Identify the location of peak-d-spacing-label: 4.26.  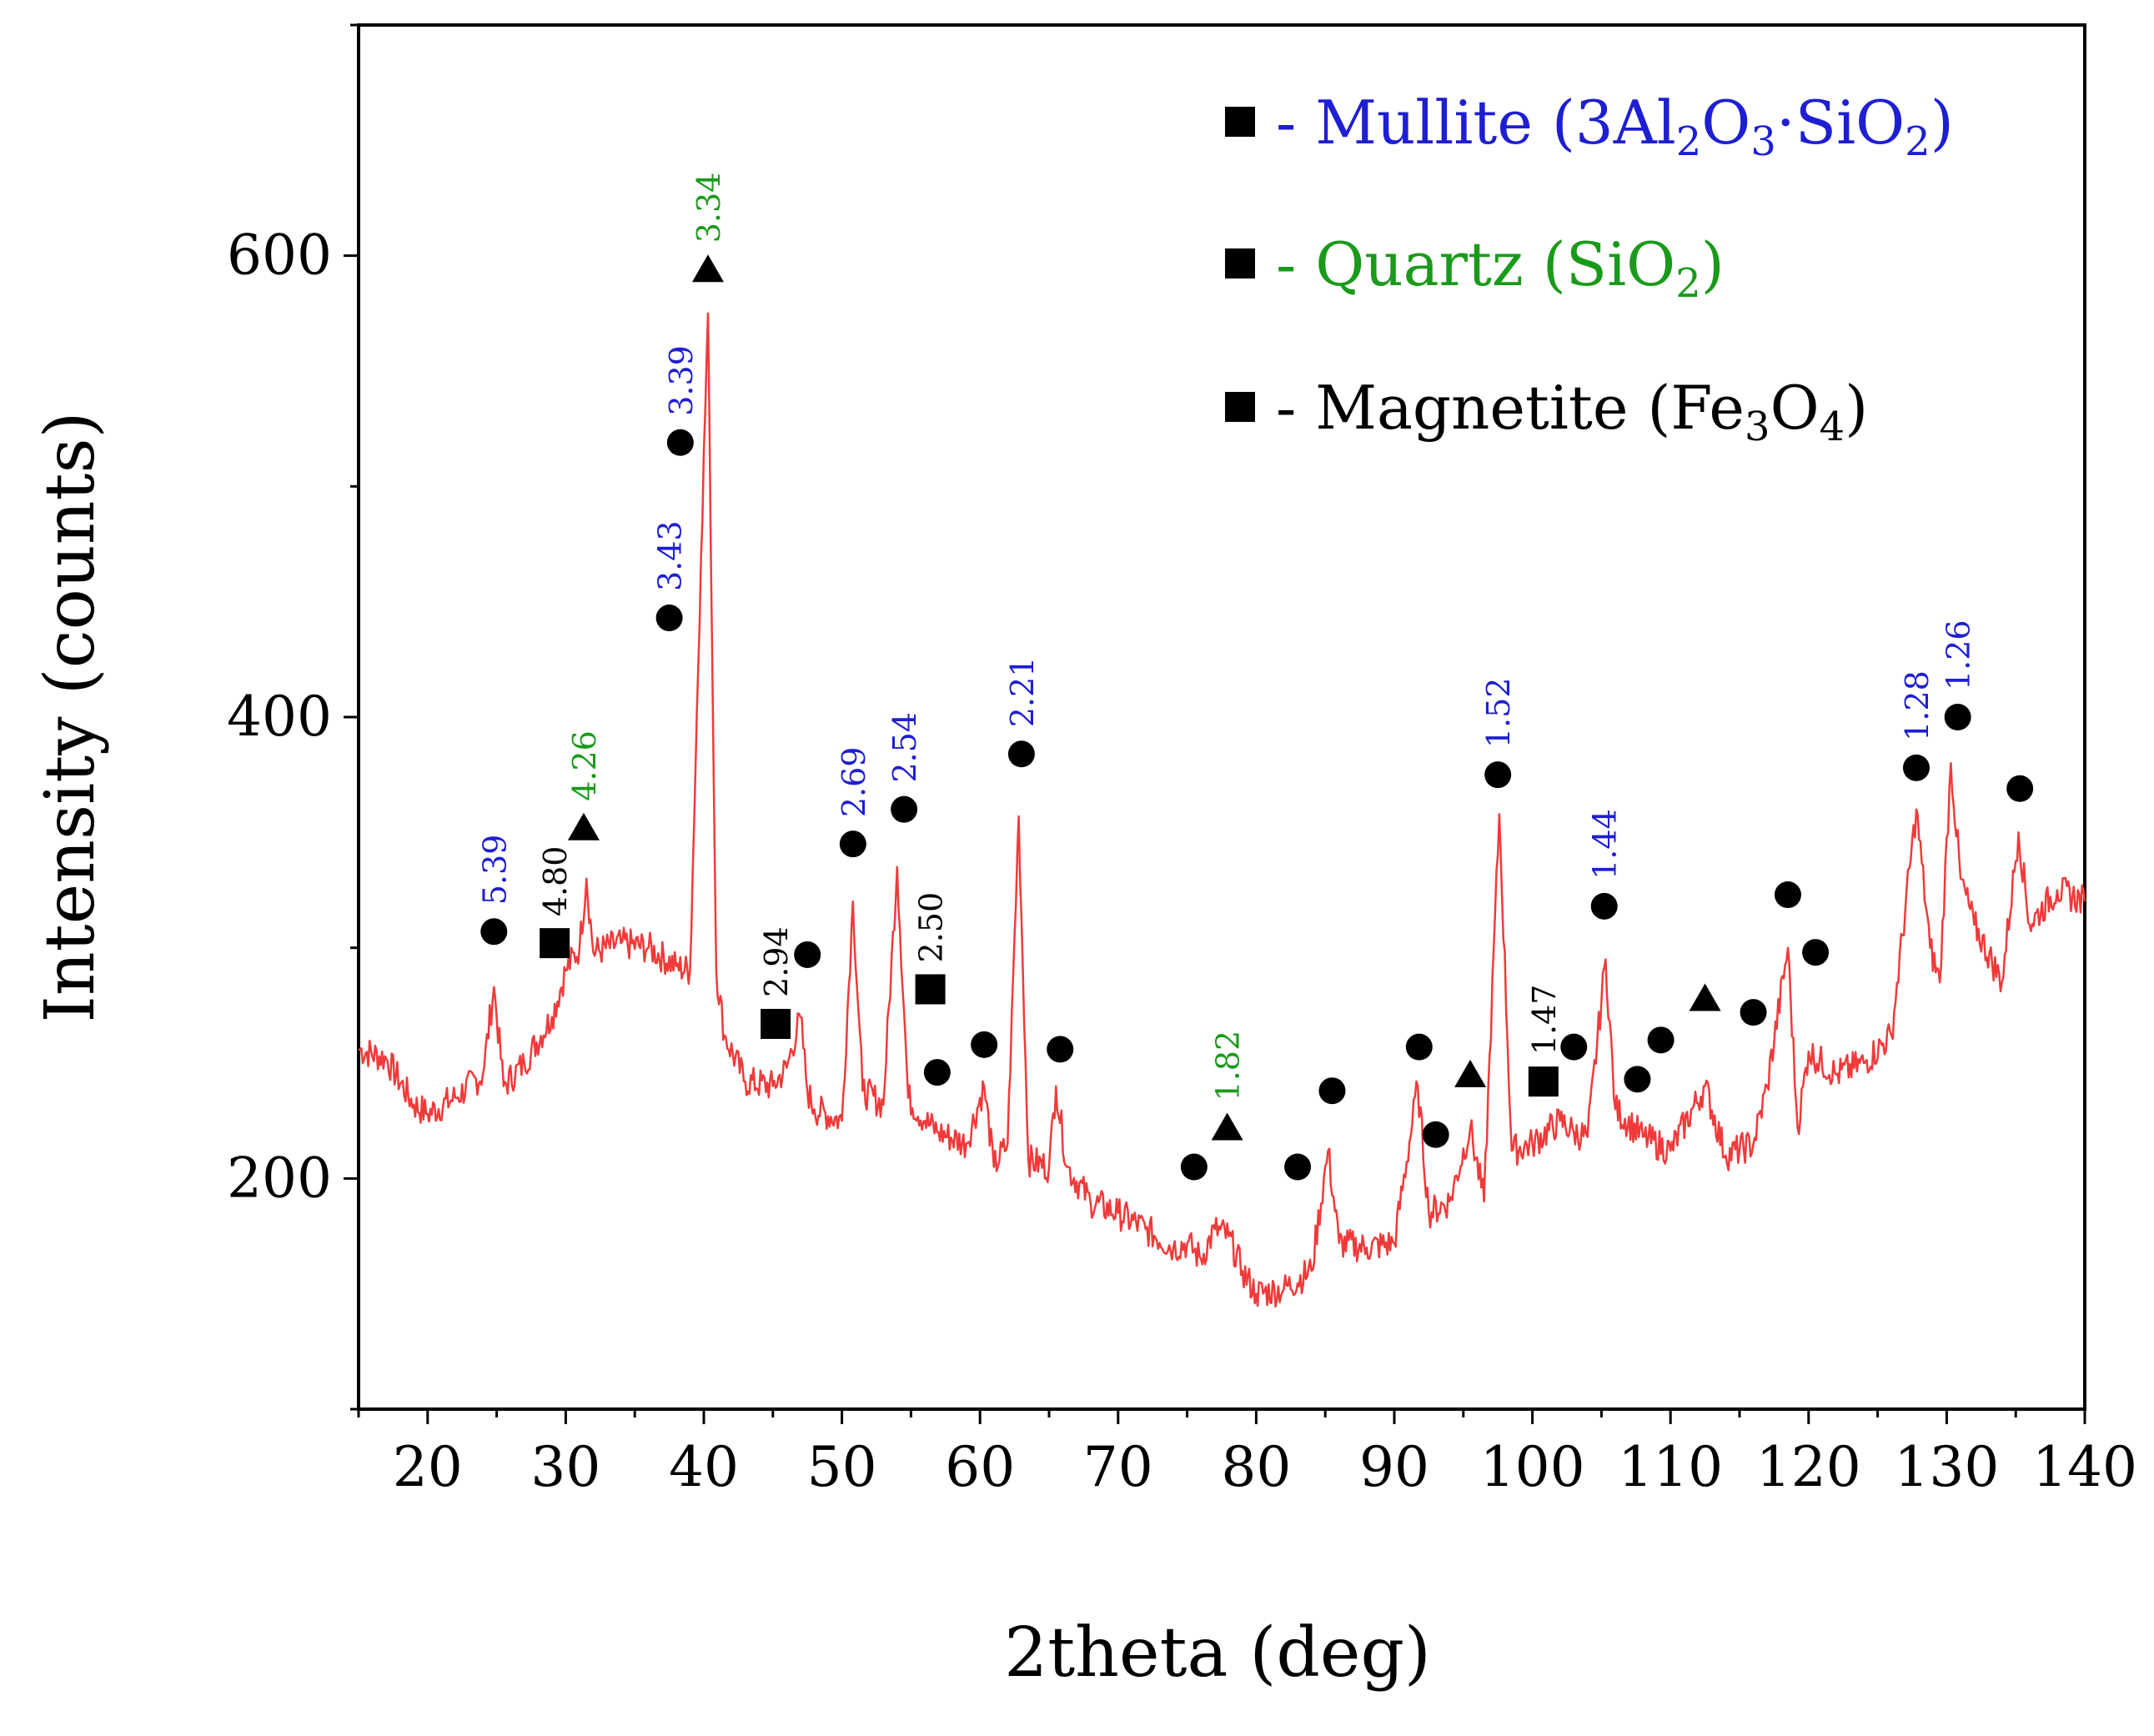
(584, 766).